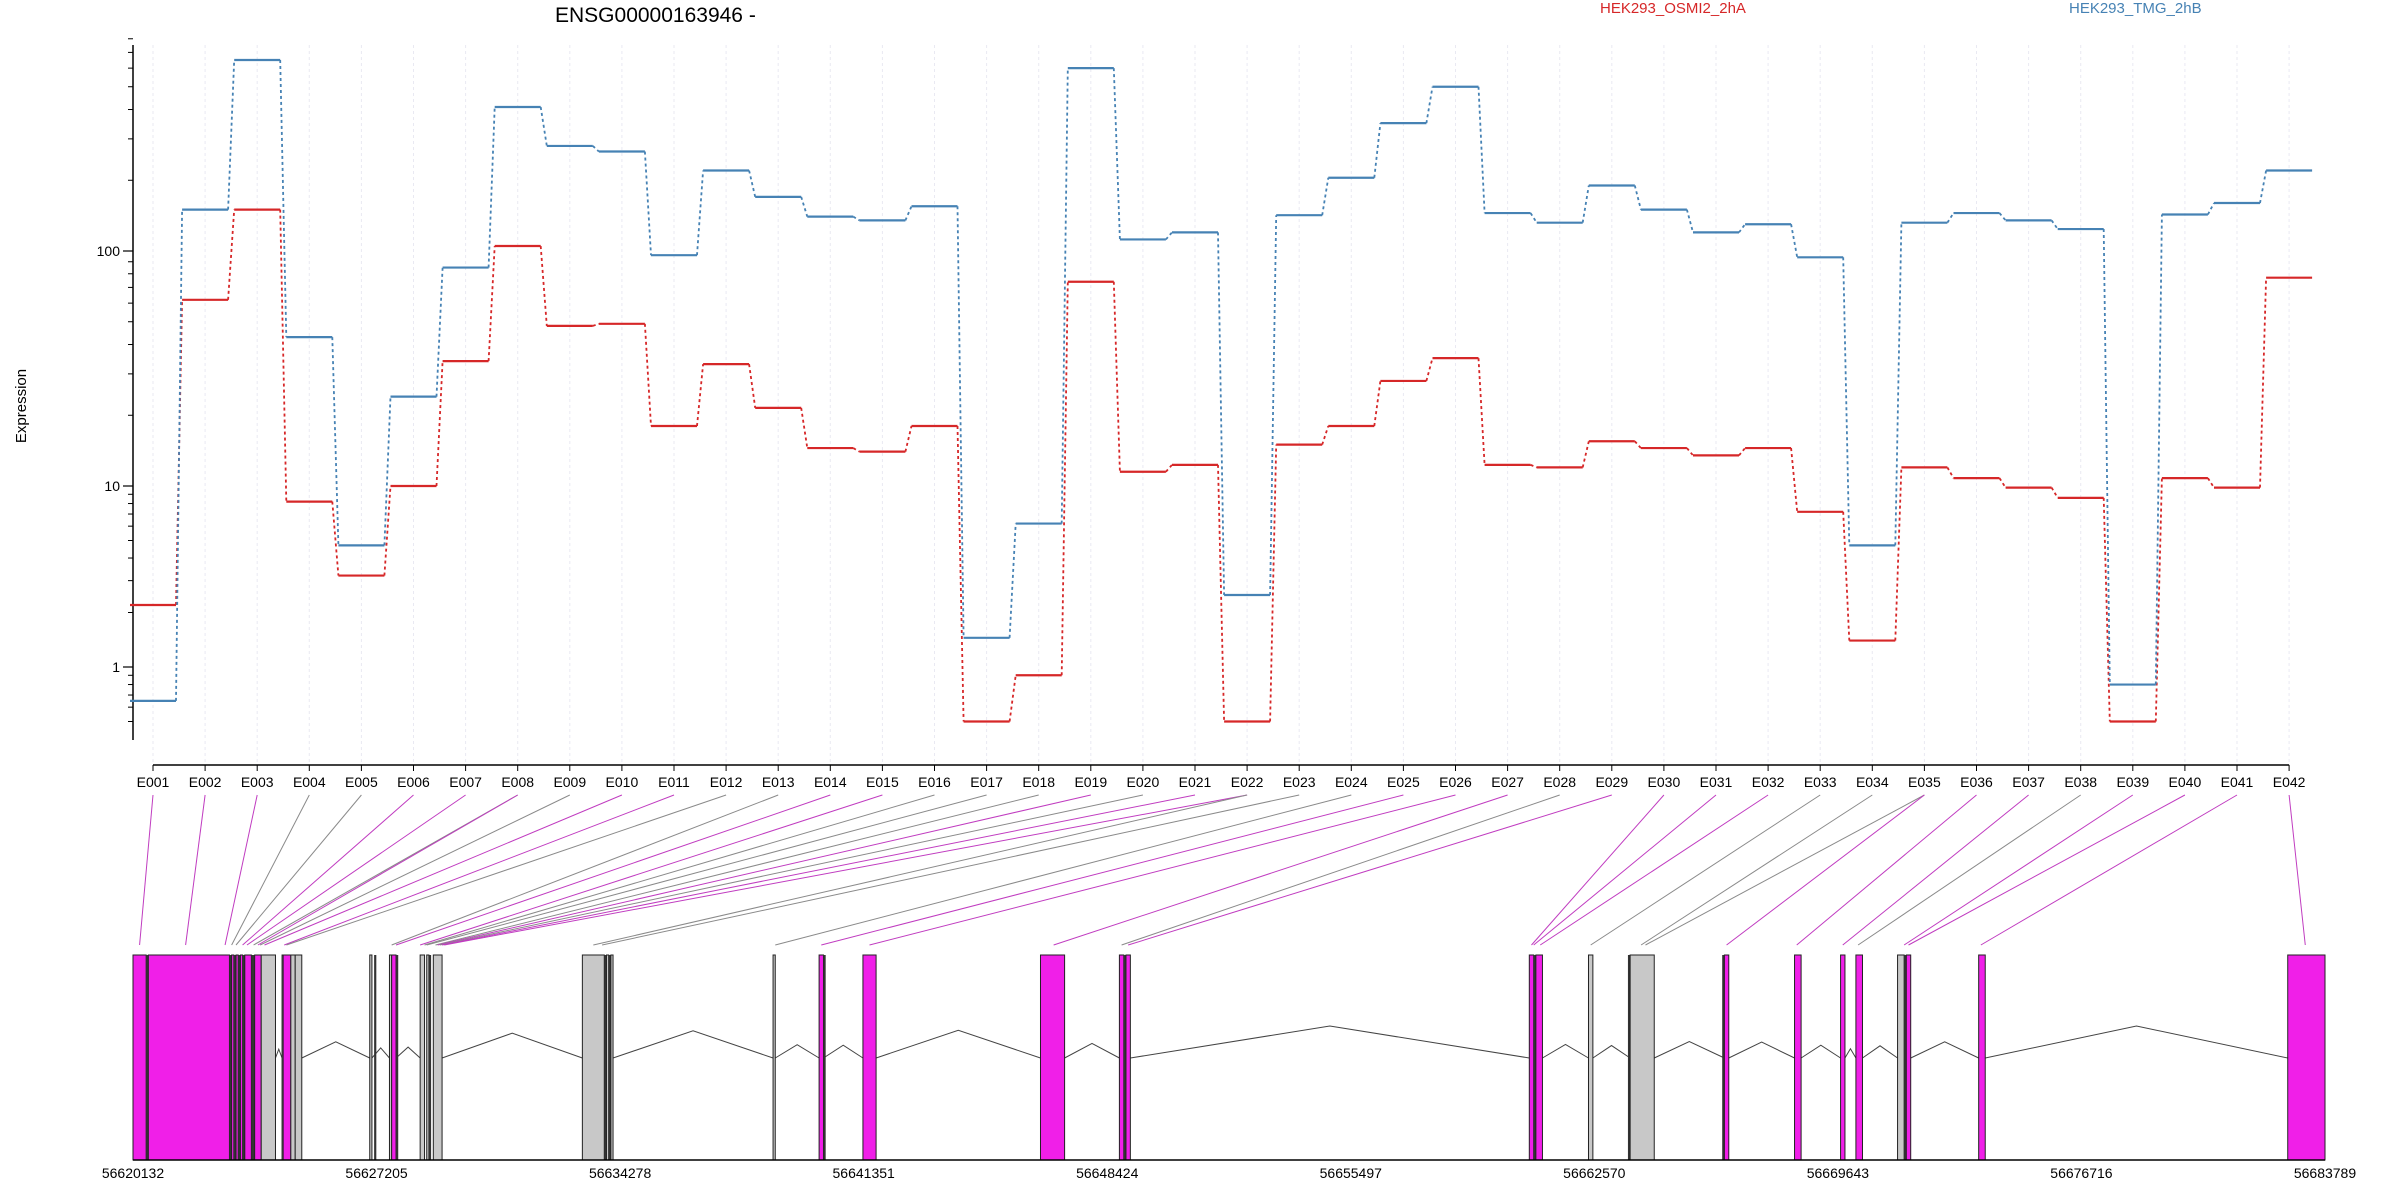  What do you see at coordinates (112, 486) in the screenshot?
I see `y-tick-label: 10` at bounding box center [112, 486].